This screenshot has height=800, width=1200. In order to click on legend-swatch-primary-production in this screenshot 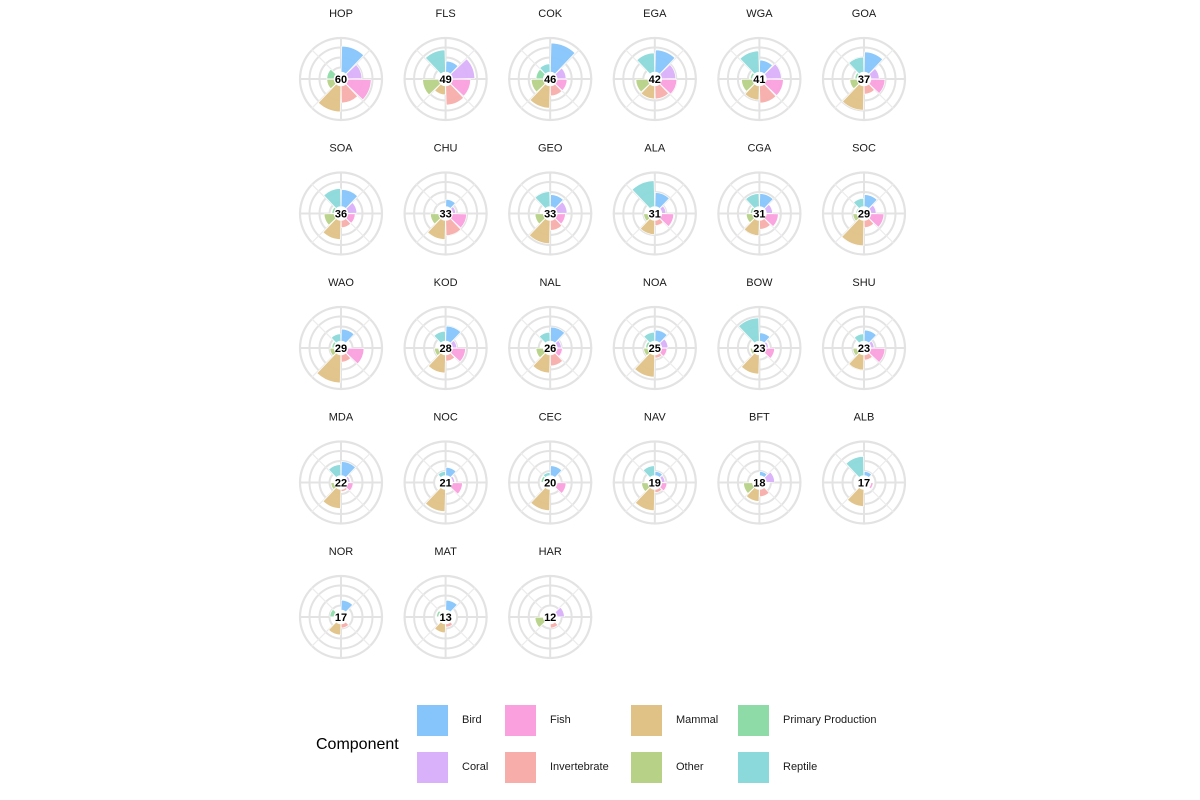, I will do `click(753, 720)`.